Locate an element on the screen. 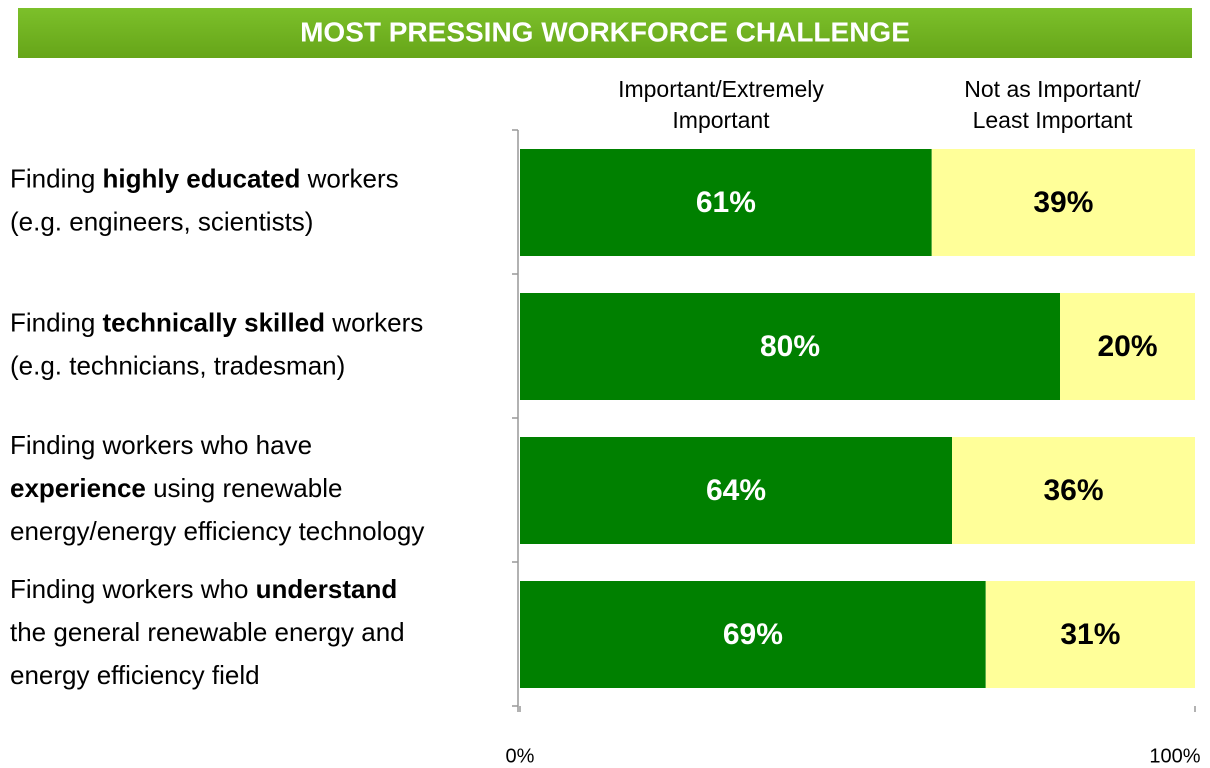 The width and height of the screenshot is (1210, 768). category-label-run: technically skilled is located at coordinates (214, 322).